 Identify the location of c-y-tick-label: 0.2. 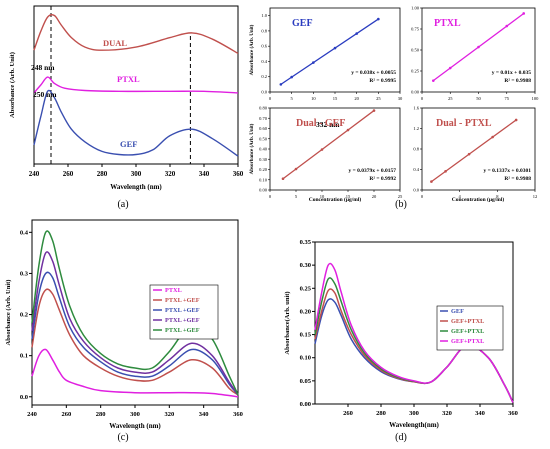
(24, 315).